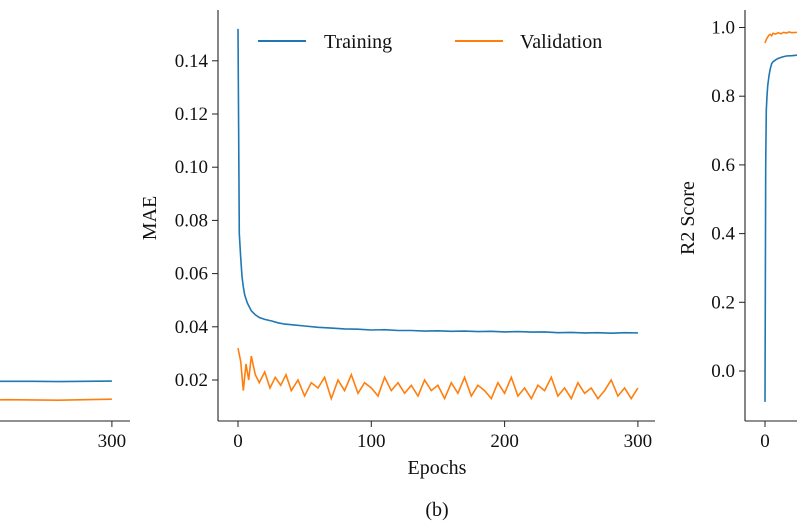 This screenshot has width=797, height=532. I want to click on caption: (b), so click(436, 510).